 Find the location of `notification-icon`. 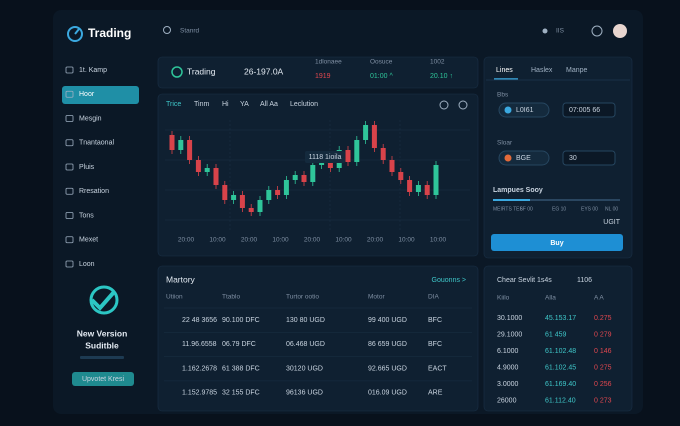

notification-icon is located at coordinates (545, 31).